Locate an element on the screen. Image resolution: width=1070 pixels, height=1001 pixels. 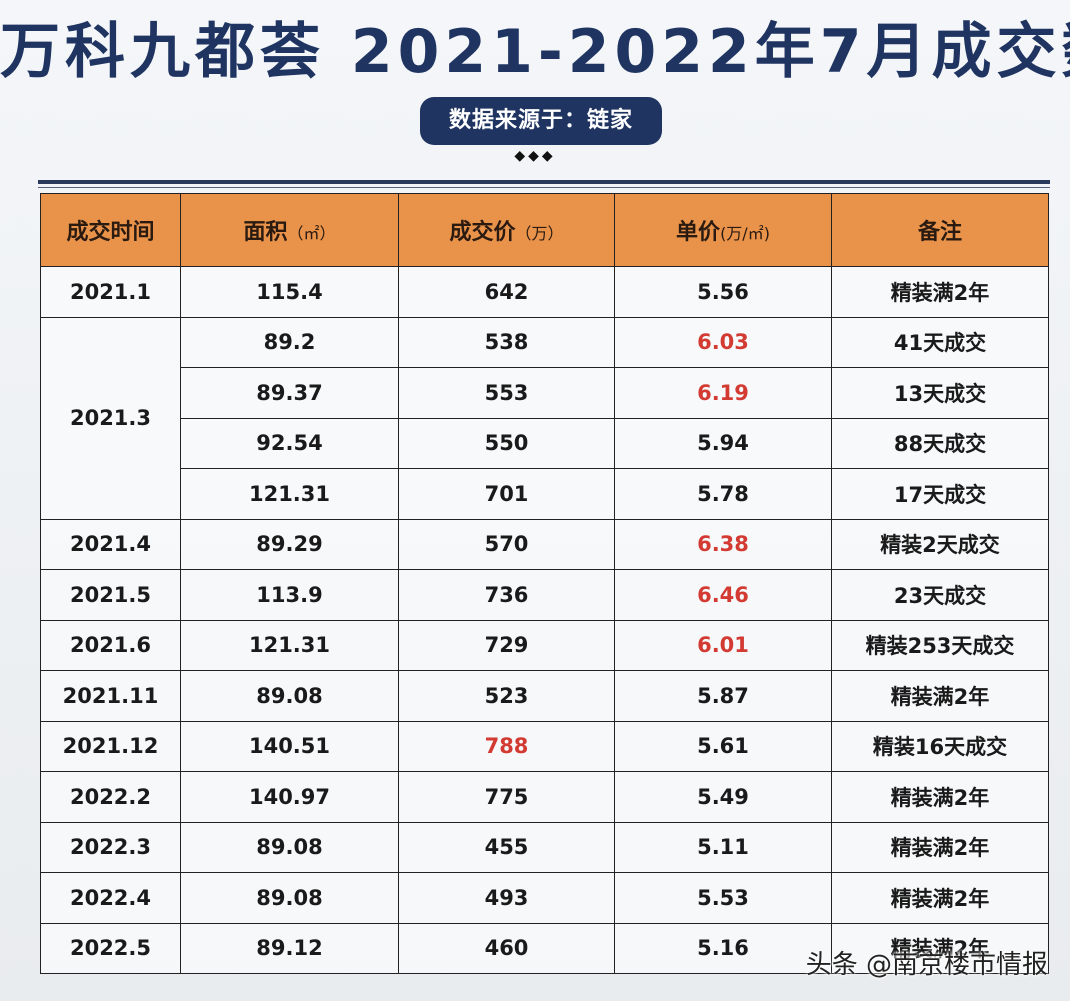
table-row: 2022.2 140.97 775 5.49 精装满2年 is located at coordinates (544, 797).